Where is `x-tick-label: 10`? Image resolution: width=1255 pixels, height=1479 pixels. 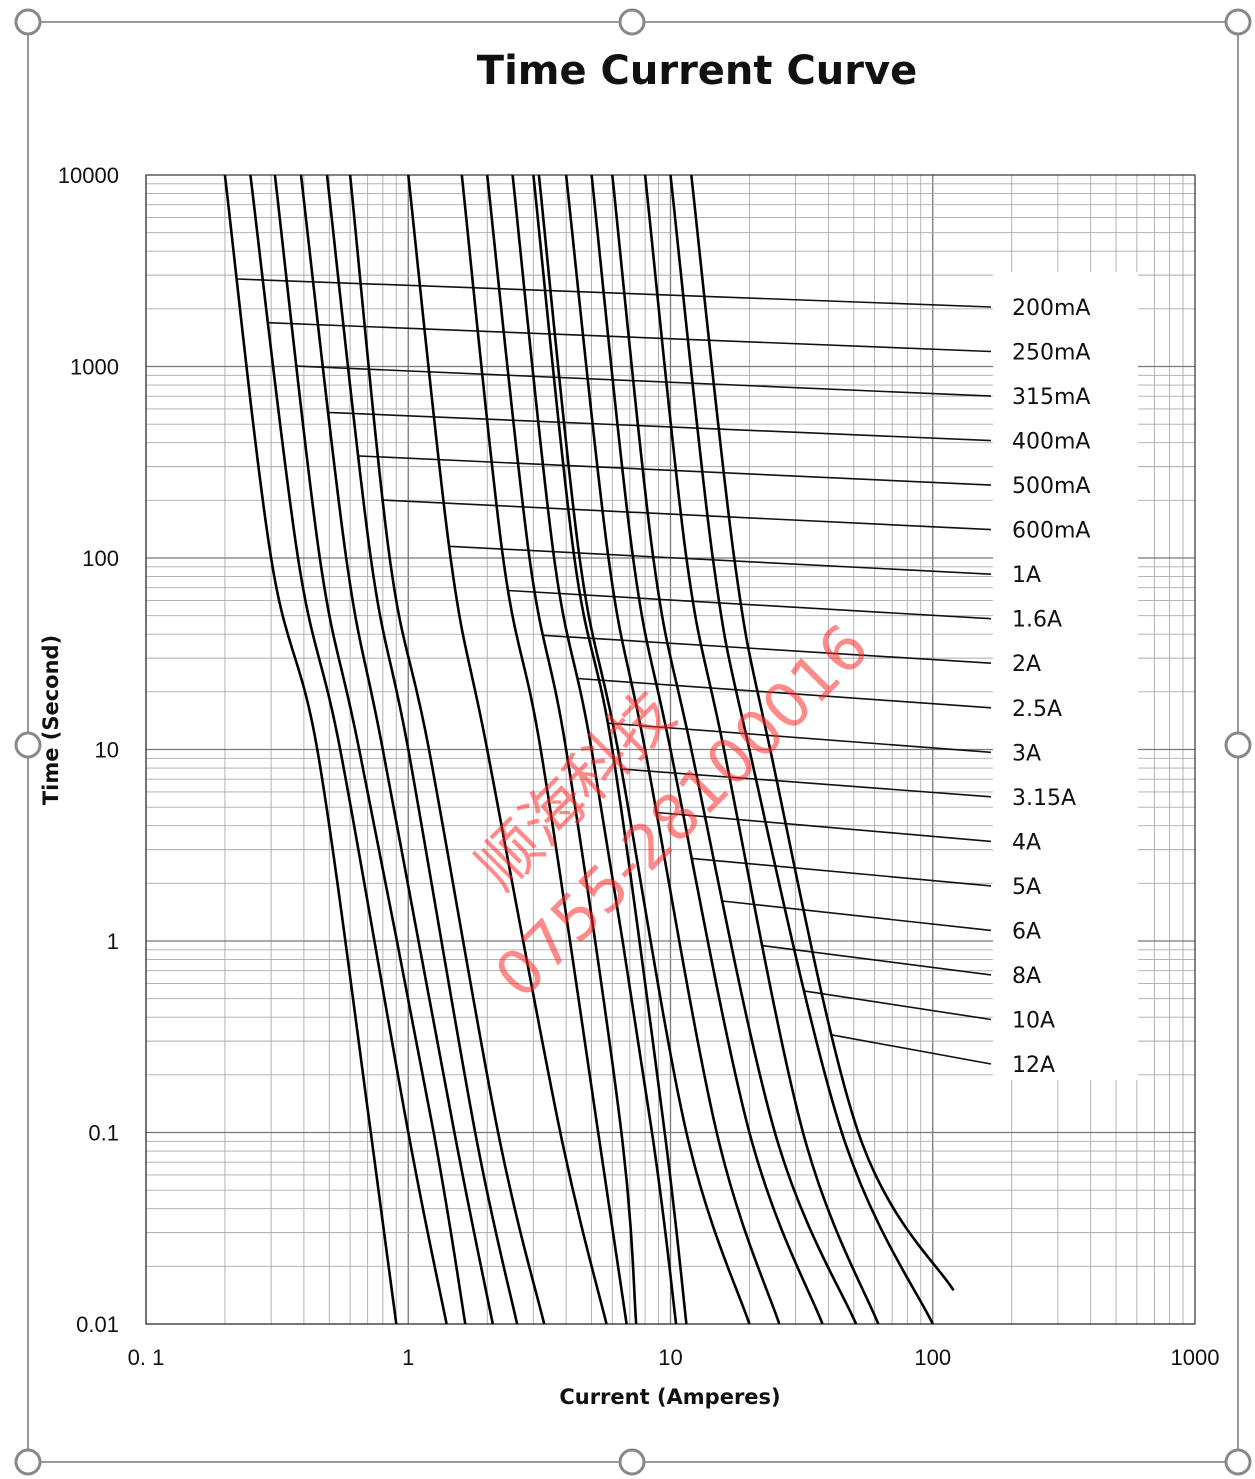
x-tick-label: 10 is located at coordinates (670, 1357).